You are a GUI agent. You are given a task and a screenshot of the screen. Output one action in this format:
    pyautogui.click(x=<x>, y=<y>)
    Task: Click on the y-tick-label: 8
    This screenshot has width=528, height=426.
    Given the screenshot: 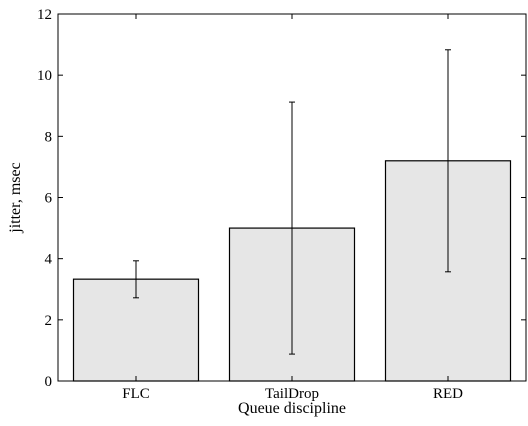 What is the action you would take?
    pyautogui.click(x=49, y=137)
    